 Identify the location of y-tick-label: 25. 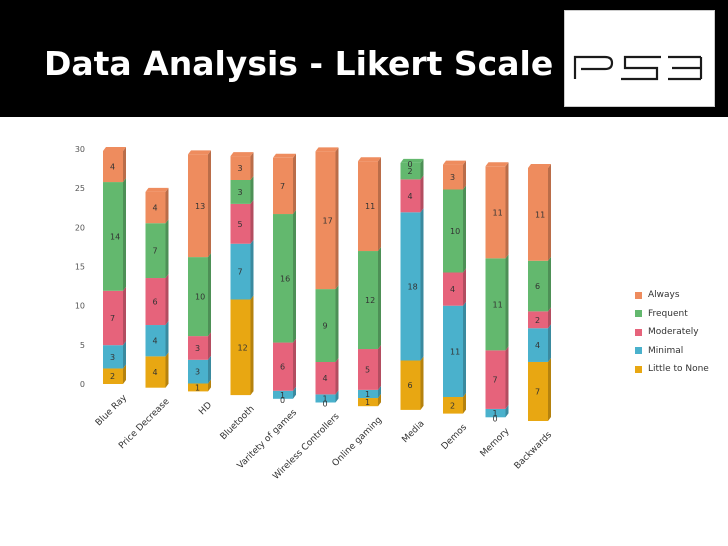
(80, 188).